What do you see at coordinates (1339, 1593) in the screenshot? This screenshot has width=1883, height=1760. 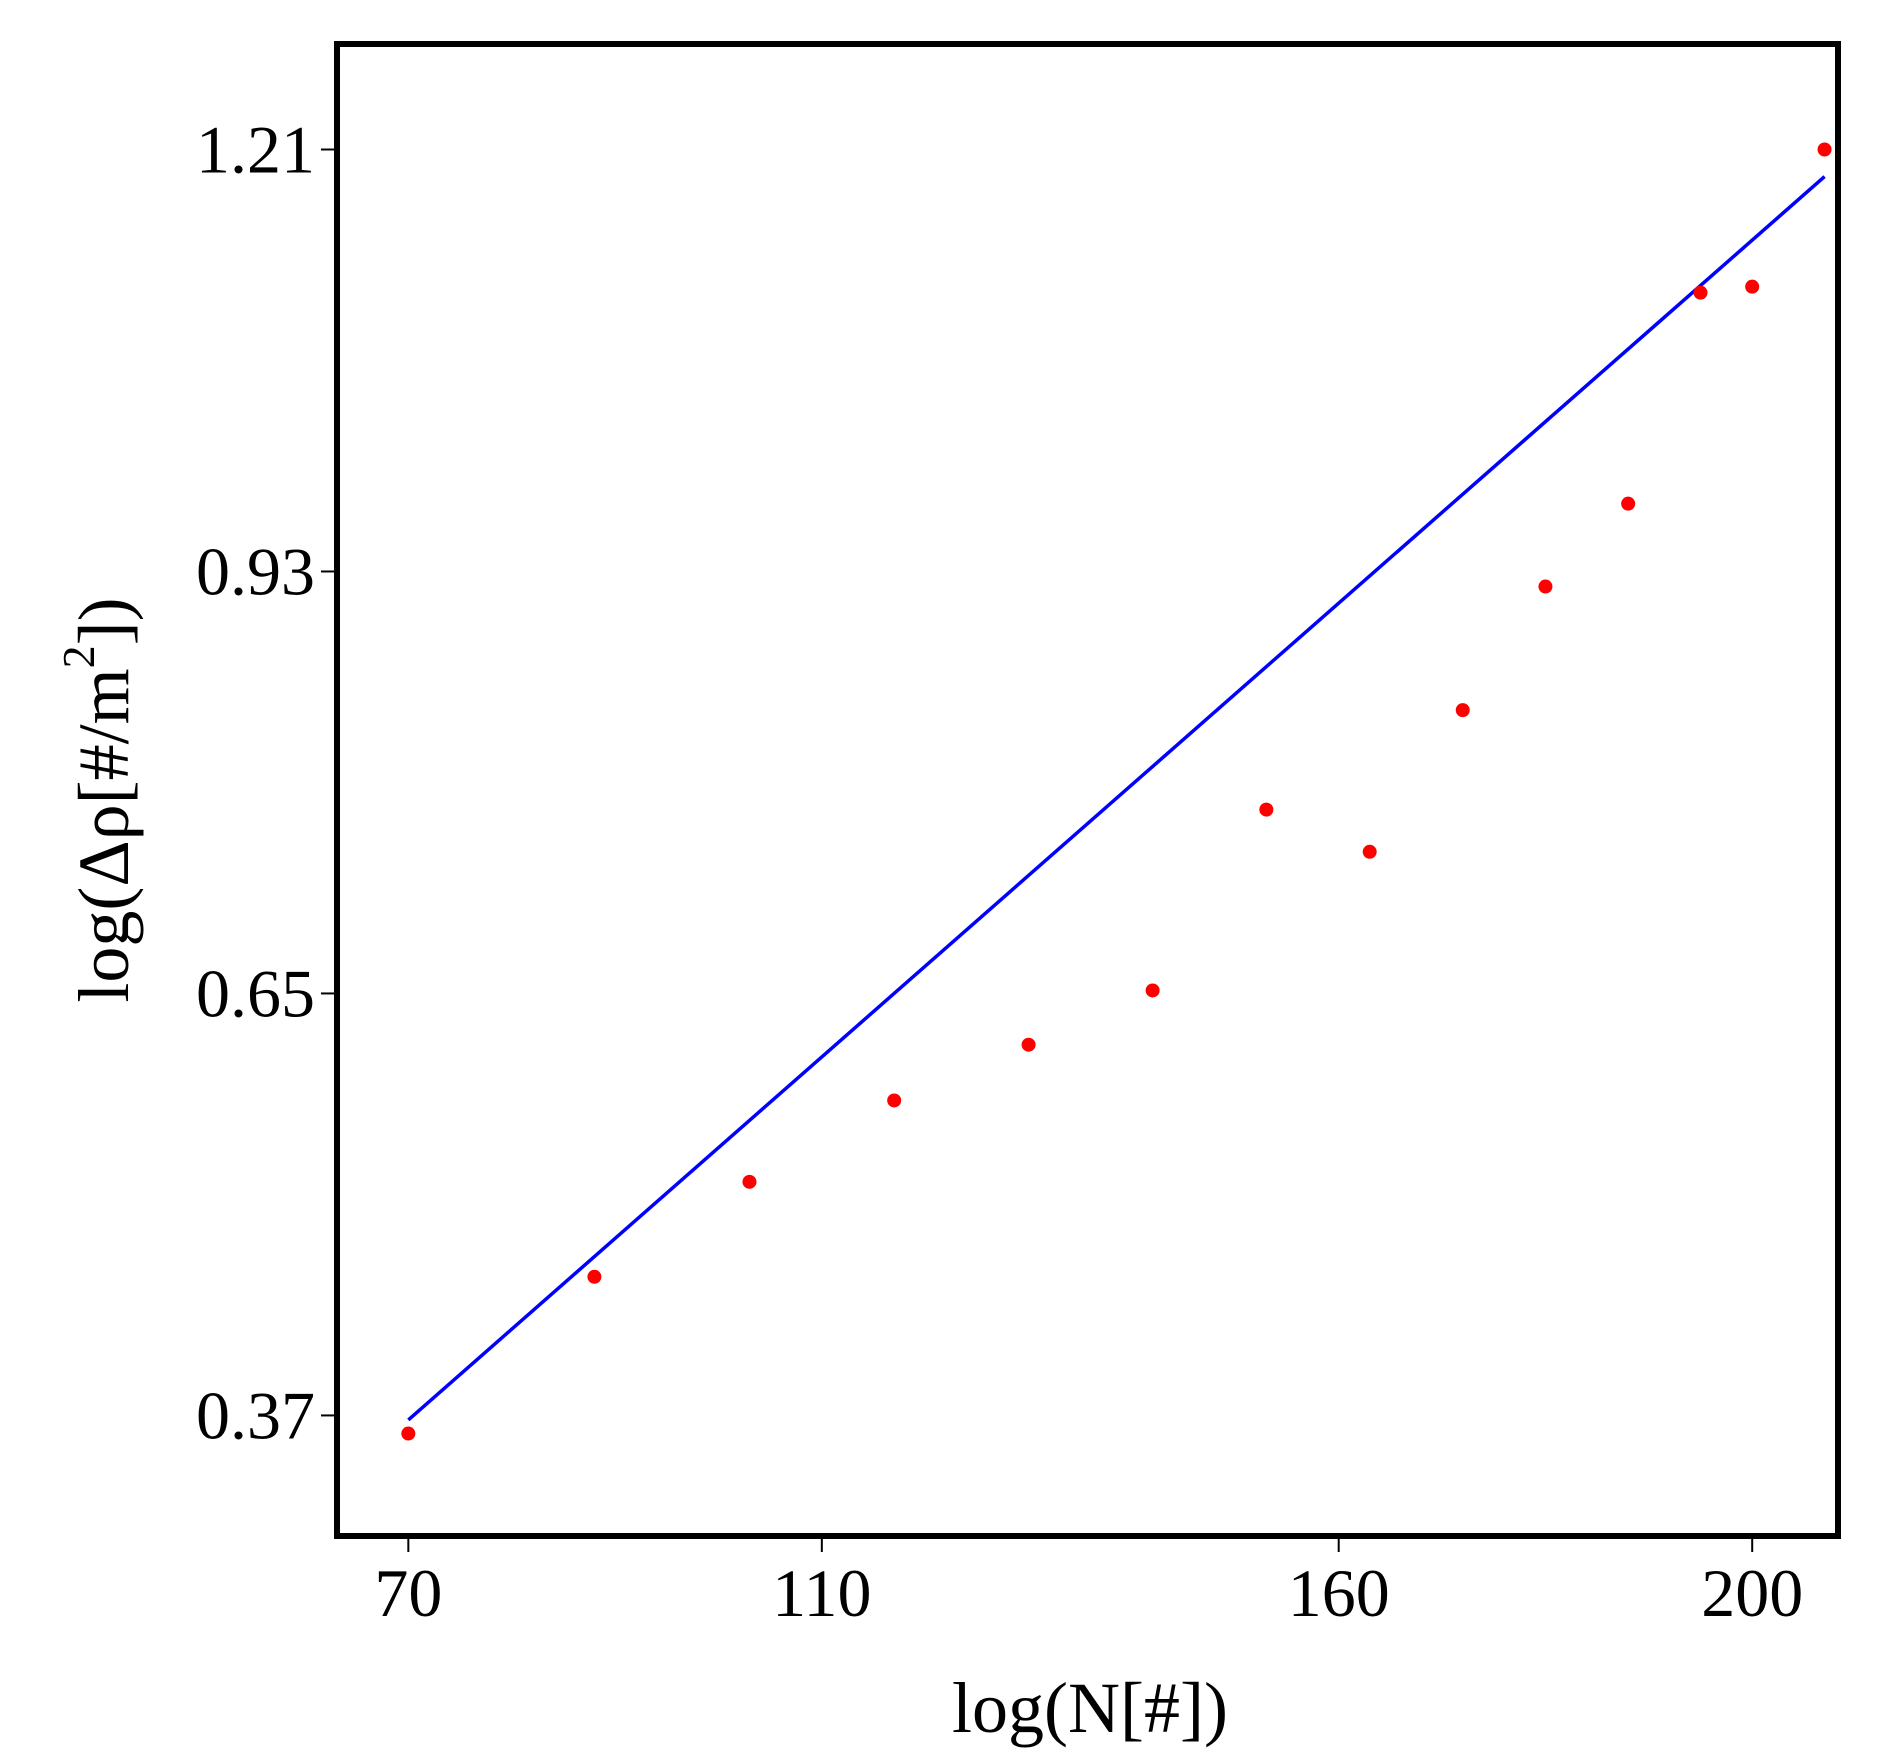 I see `x-tick-label: 160` at bounding box center [1339, 1593].